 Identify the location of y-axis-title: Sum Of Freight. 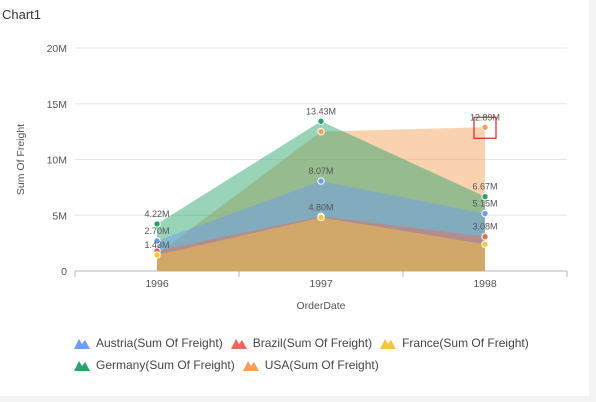
(21, 159).